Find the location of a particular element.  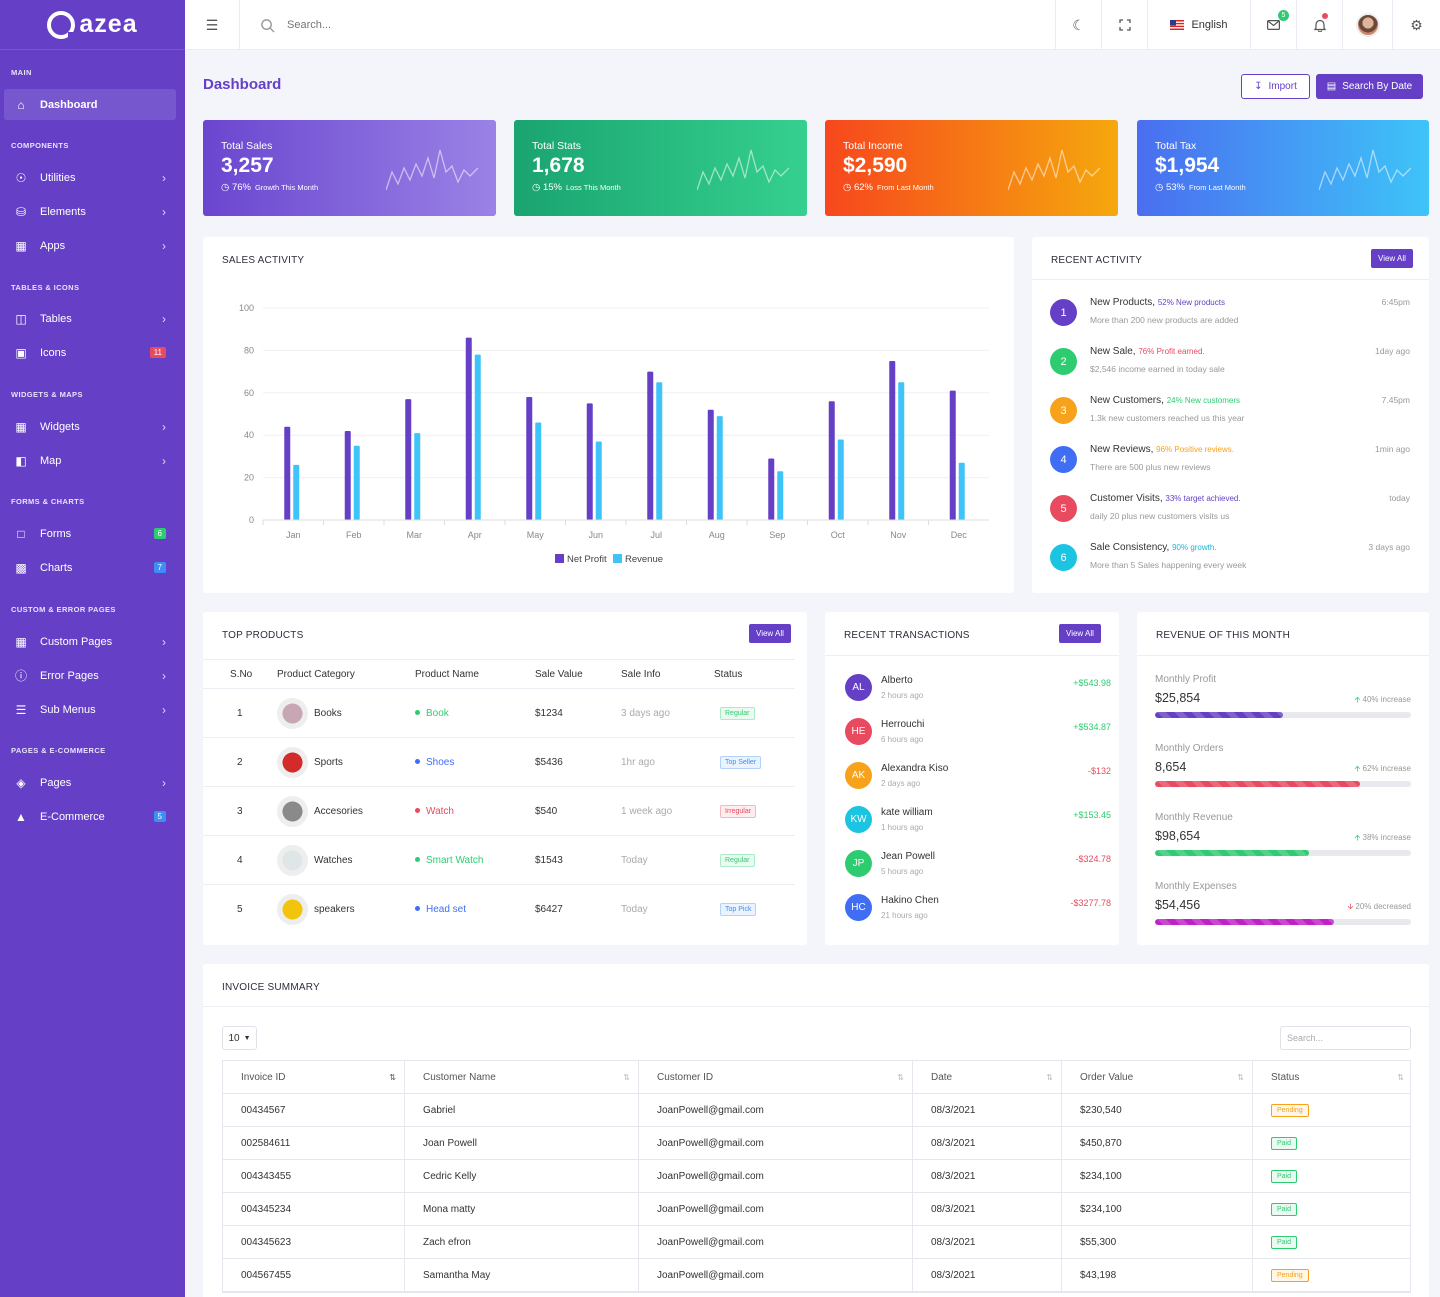

topbar: ☰ ☾ English 5 ⚙ is located at coordinates (812, 25).